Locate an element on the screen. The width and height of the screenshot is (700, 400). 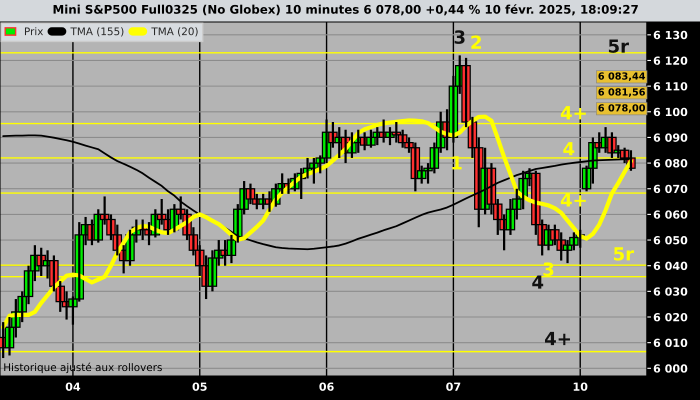
annotation: 3 is located at coordinates (459, 37).